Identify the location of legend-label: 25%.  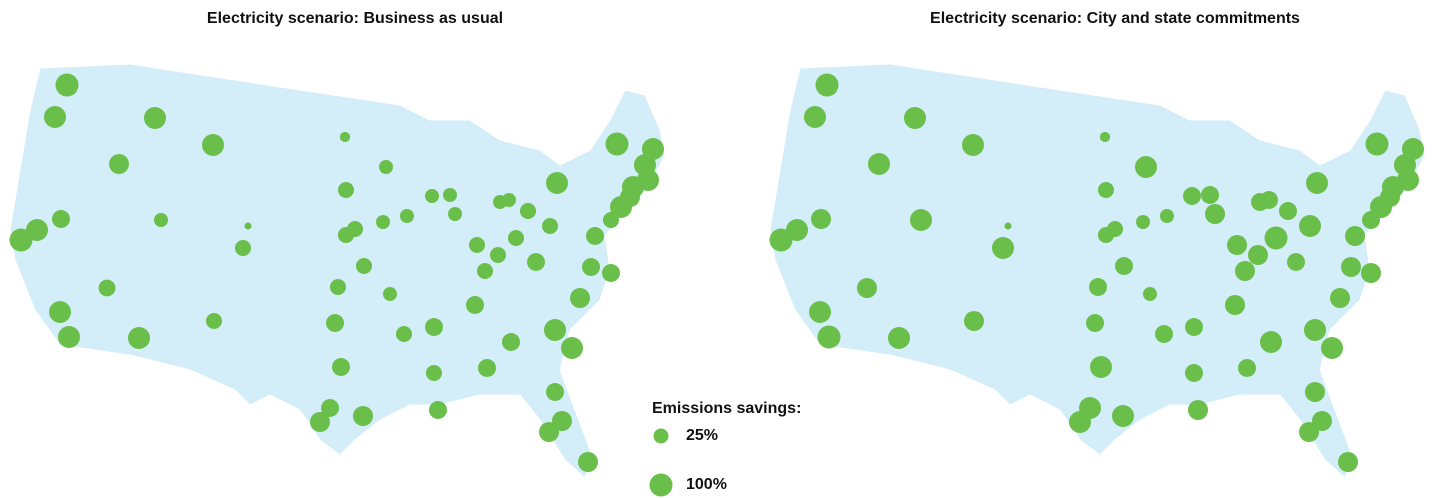
(702, 435).